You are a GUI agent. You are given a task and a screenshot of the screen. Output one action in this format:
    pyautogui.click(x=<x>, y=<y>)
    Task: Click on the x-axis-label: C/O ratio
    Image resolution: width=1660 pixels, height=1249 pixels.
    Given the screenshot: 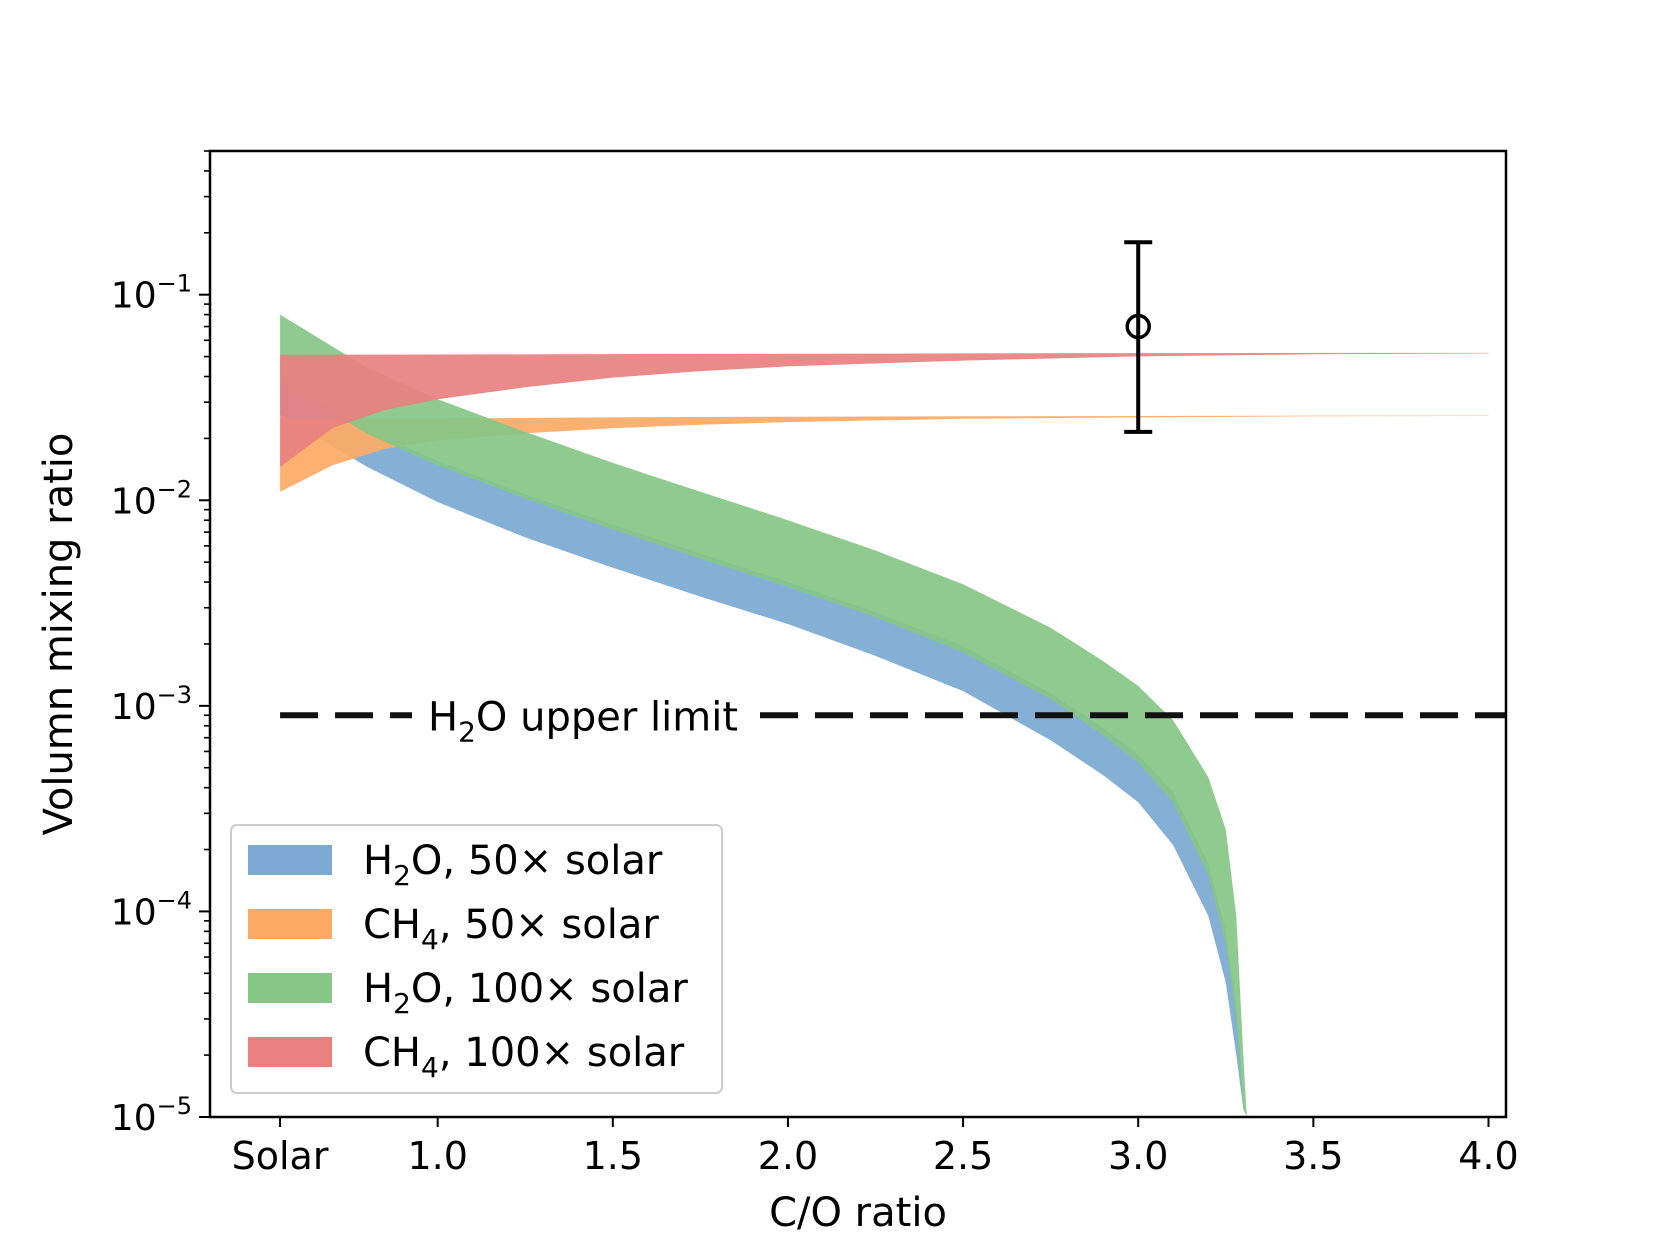 What is the action you would take?
    pyautogui.click(x=858, y=1213)
    